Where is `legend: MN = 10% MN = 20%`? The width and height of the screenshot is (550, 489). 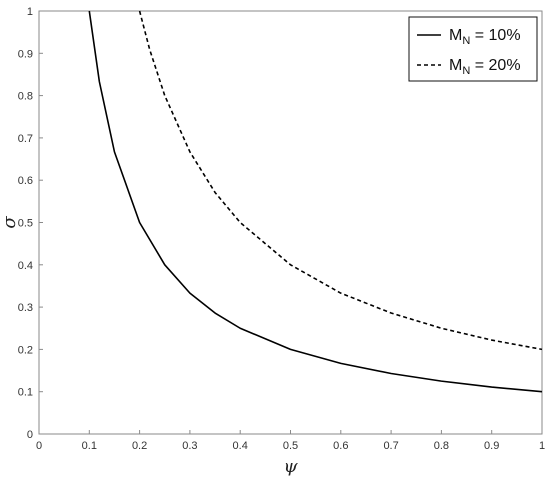
legend: MN = 10% MN = 20% is located at coordinates (473, 49).